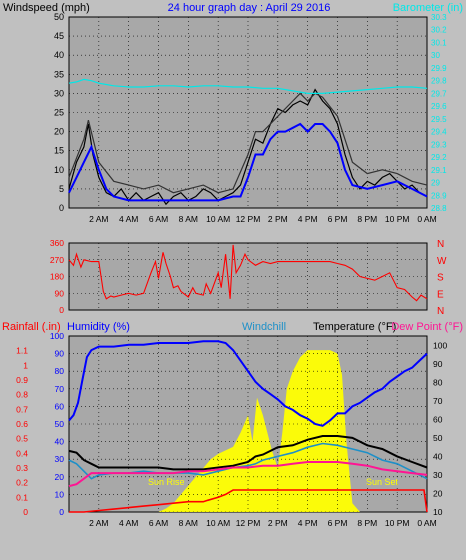 The height and width of the screenshot is (560, 466). Describe the element at coordinates (46, 8) in the screenshot. I see `wind-axis-label: Windspeed (mph)` at that location.